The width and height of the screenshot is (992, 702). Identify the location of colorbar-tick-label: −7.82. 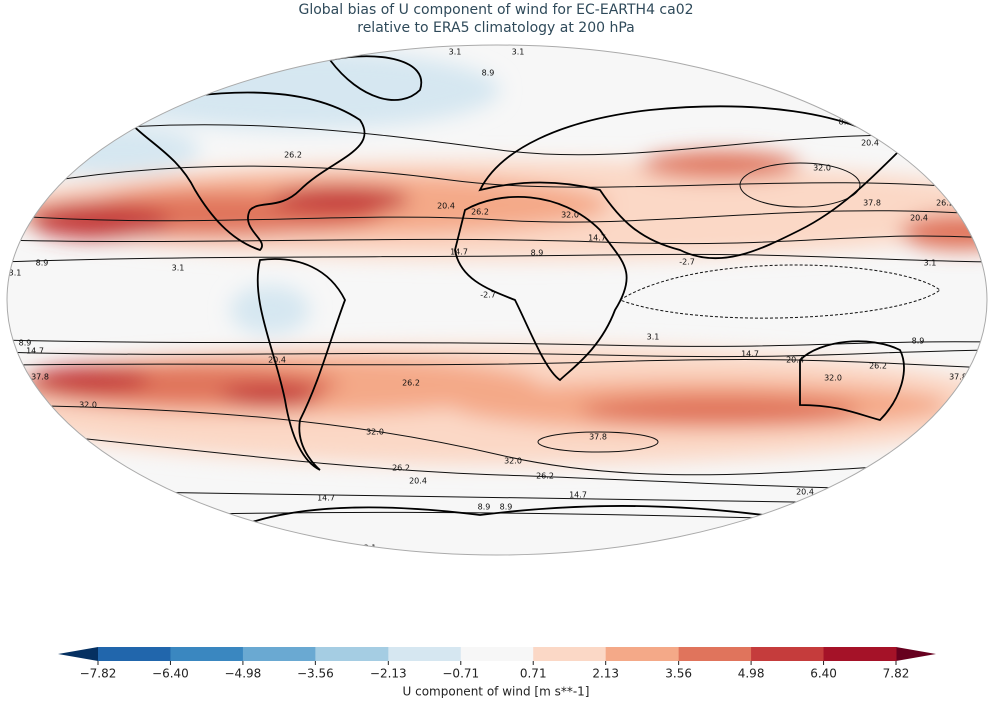
(98, 674).